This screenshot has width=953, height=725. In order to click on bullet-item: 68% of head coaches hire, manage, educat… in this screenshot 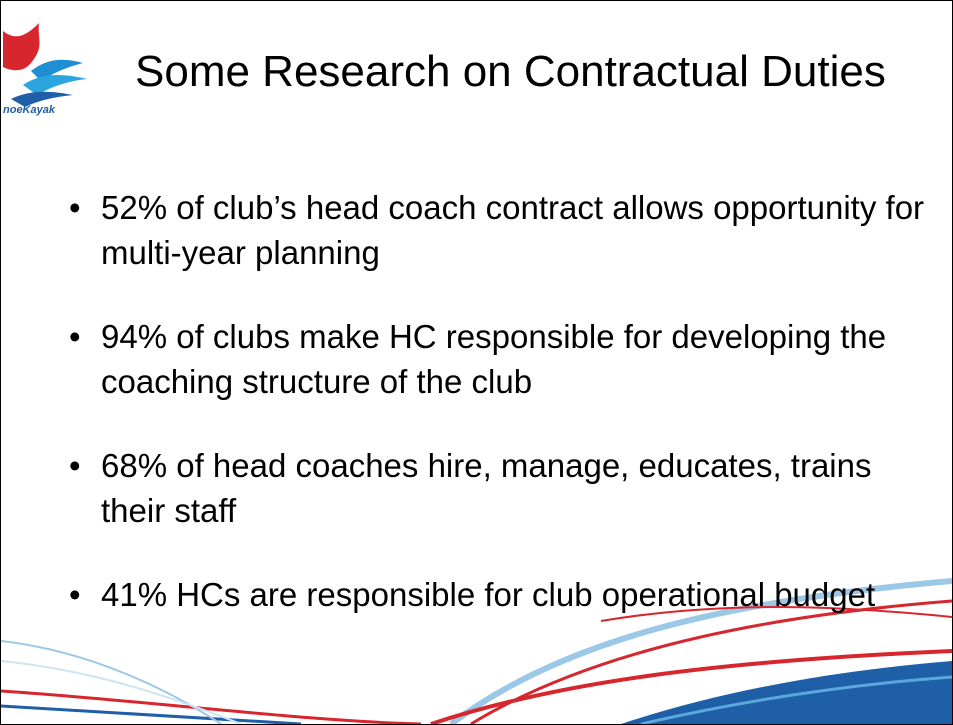, I will do `click(504, 488)`.